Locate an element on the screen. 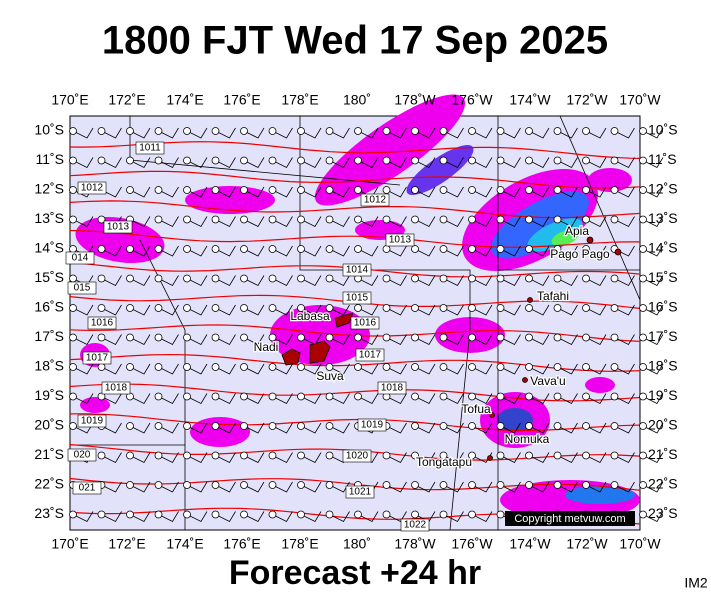  place-label: Vava'u is located at coordinates (547, 381).